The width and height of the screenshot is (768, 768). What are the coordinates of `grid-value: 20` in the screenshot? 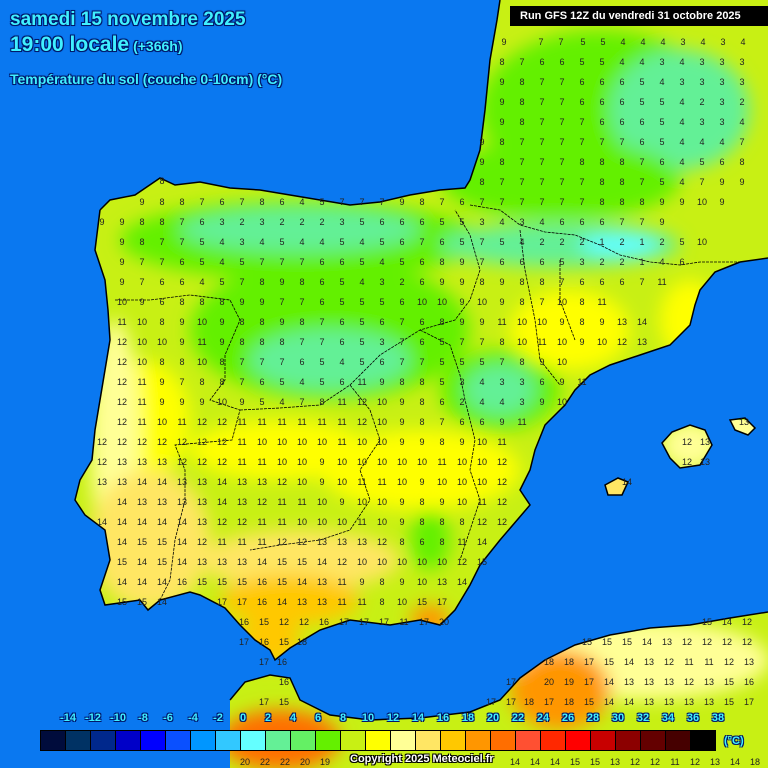 It's located at (245, 762).